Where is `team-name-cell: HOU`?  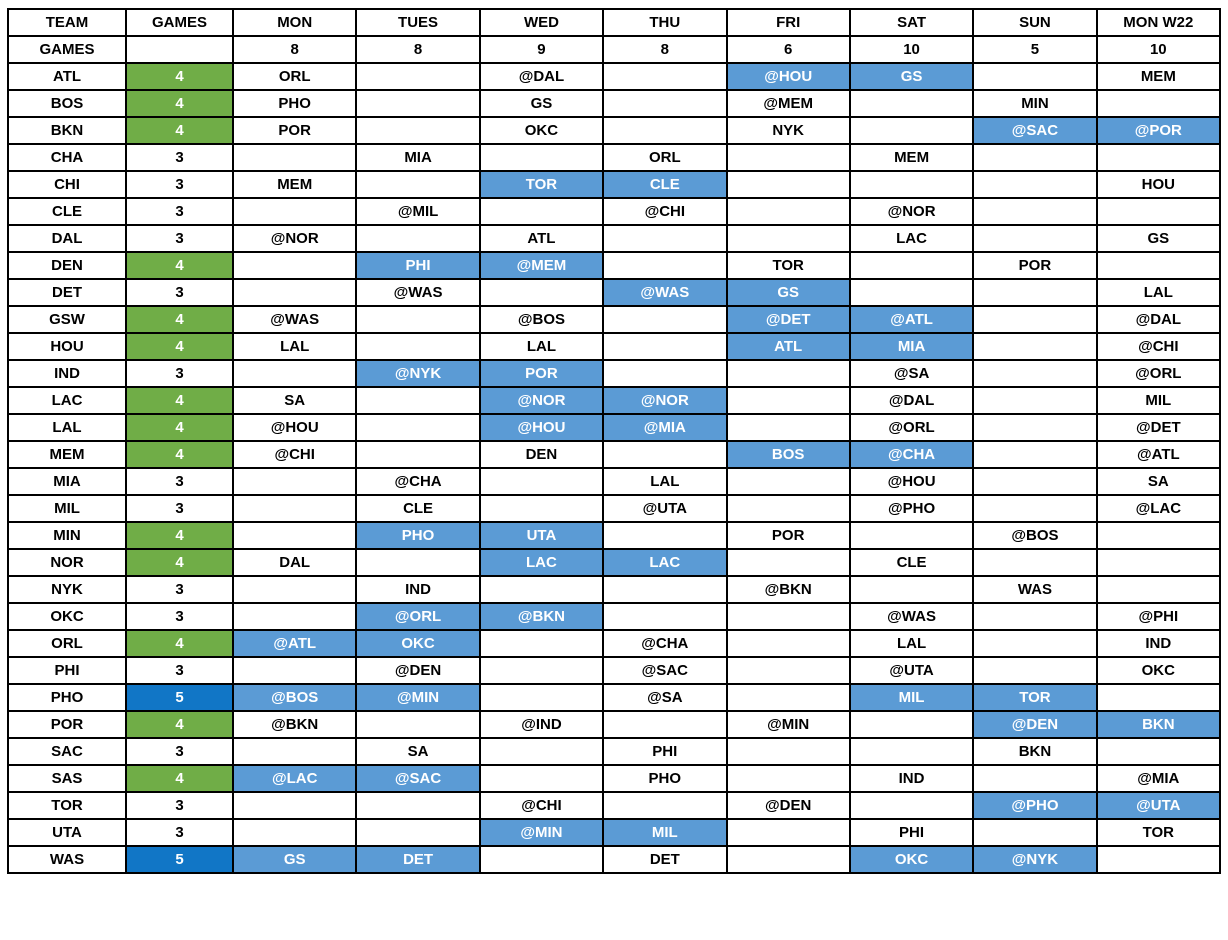
team-name-cell: HOU is located at coordinates (67, 346).